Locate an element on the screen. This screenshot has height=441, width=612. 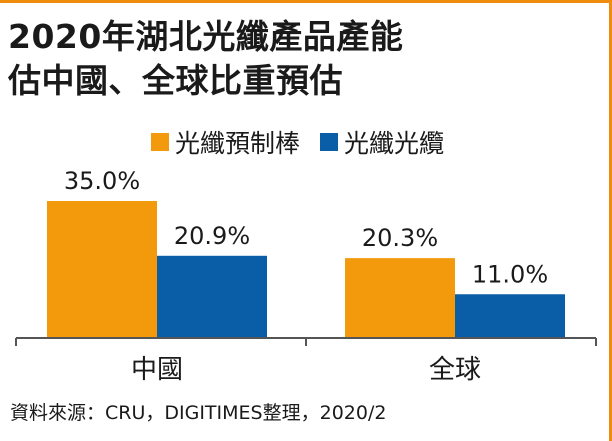
data-label-1-1: 35.0% is located at coordinates (102, 181).